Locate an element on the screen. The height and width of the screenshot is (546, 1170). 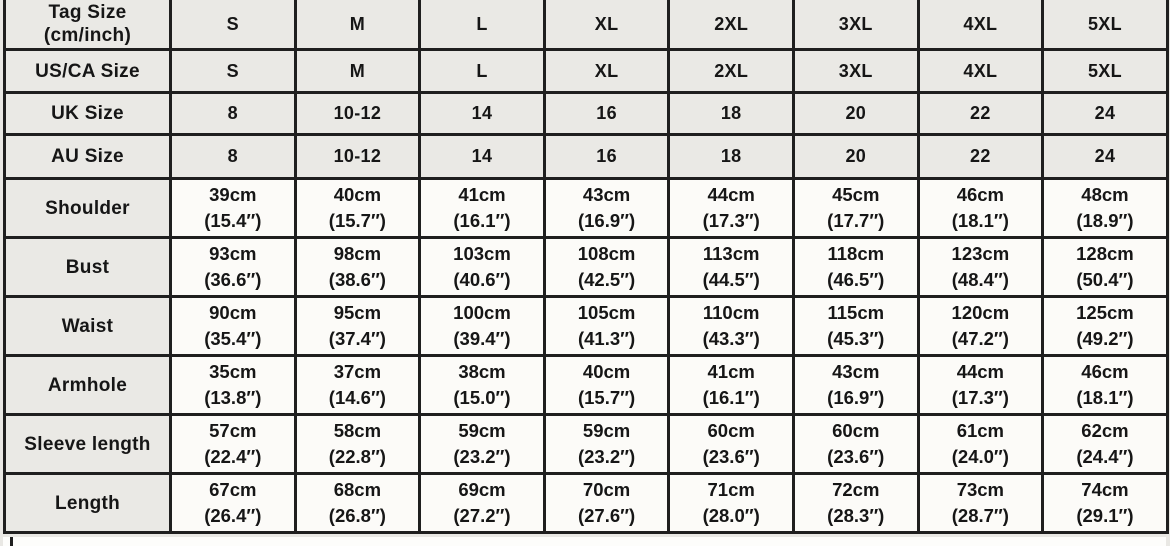
row-label: Sleeve length is located at coordinates (87, 444).